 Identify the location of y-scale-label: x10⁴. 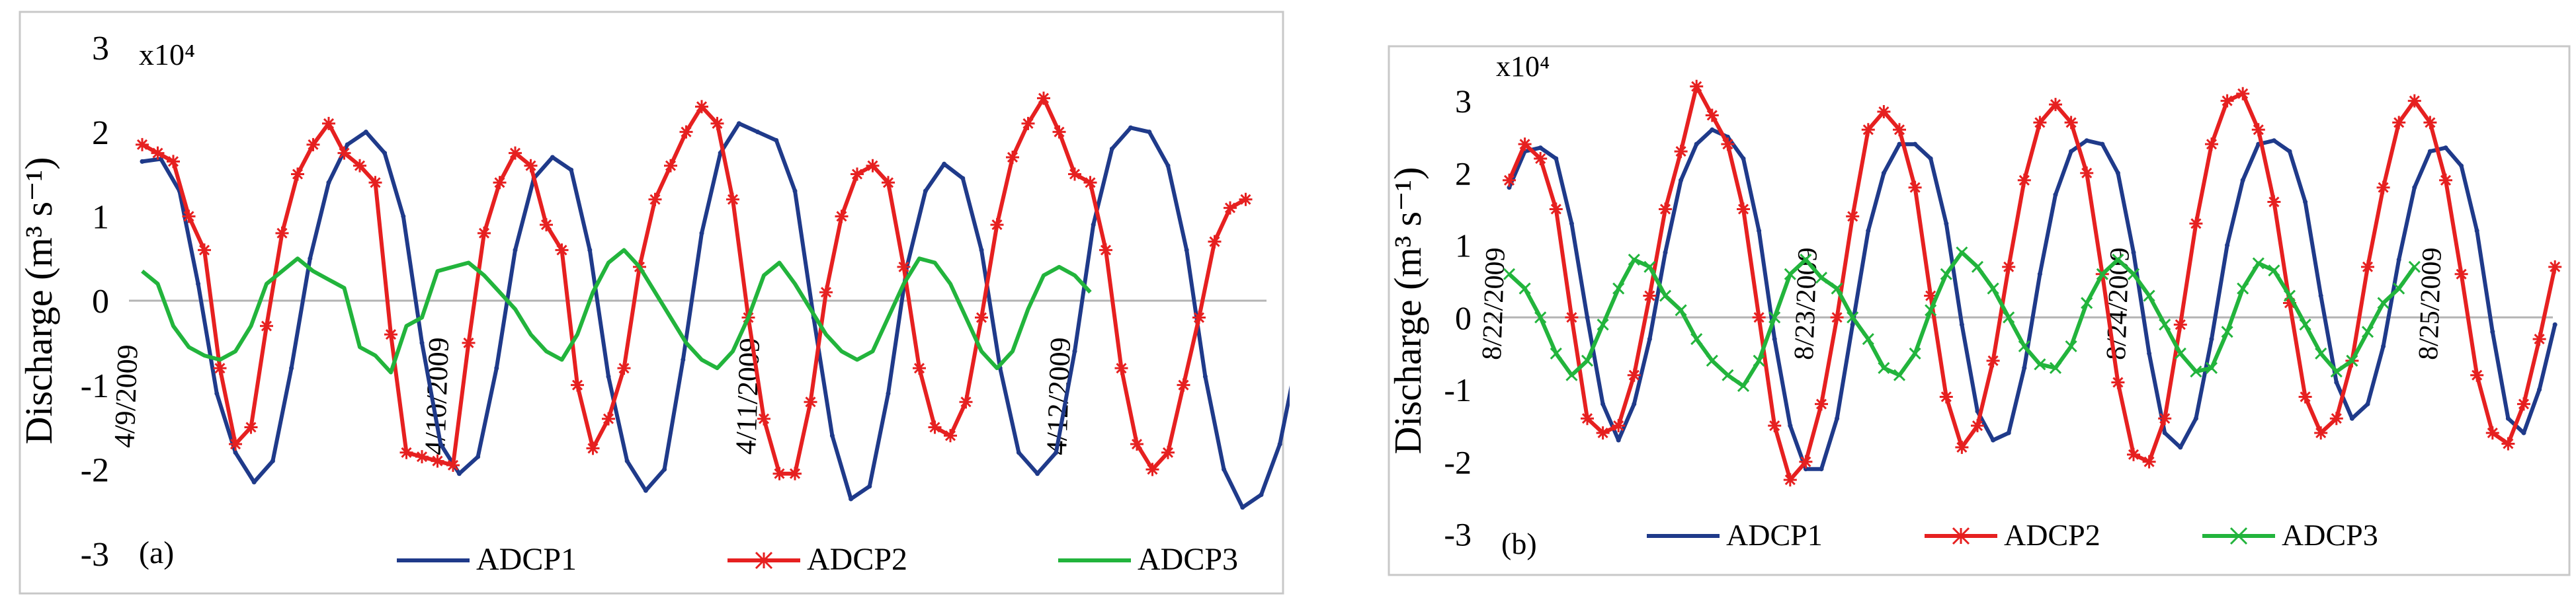
(167, 54).